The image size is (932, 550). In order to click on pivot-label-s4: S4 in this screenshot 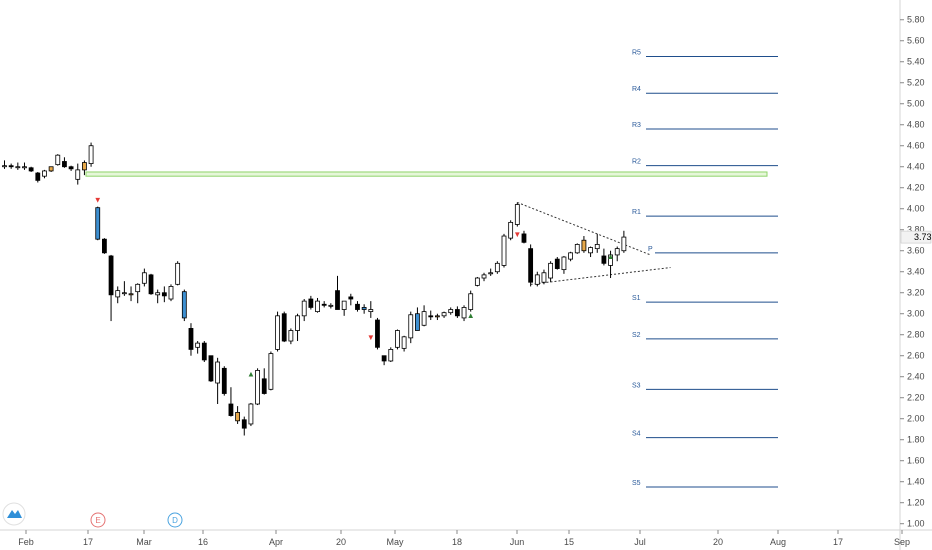, I will do `click(636, 434)`.